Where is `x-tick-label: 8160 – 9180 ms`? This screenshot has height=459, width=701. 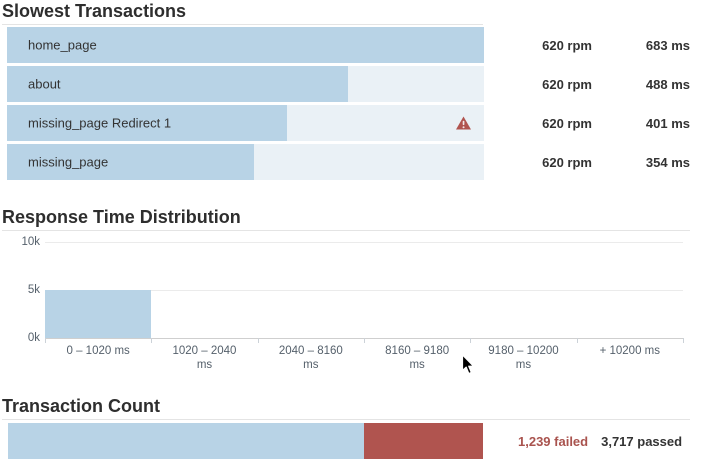 x-tick-label: 8160 – 9180 ms is located at coordinates (417, 358).